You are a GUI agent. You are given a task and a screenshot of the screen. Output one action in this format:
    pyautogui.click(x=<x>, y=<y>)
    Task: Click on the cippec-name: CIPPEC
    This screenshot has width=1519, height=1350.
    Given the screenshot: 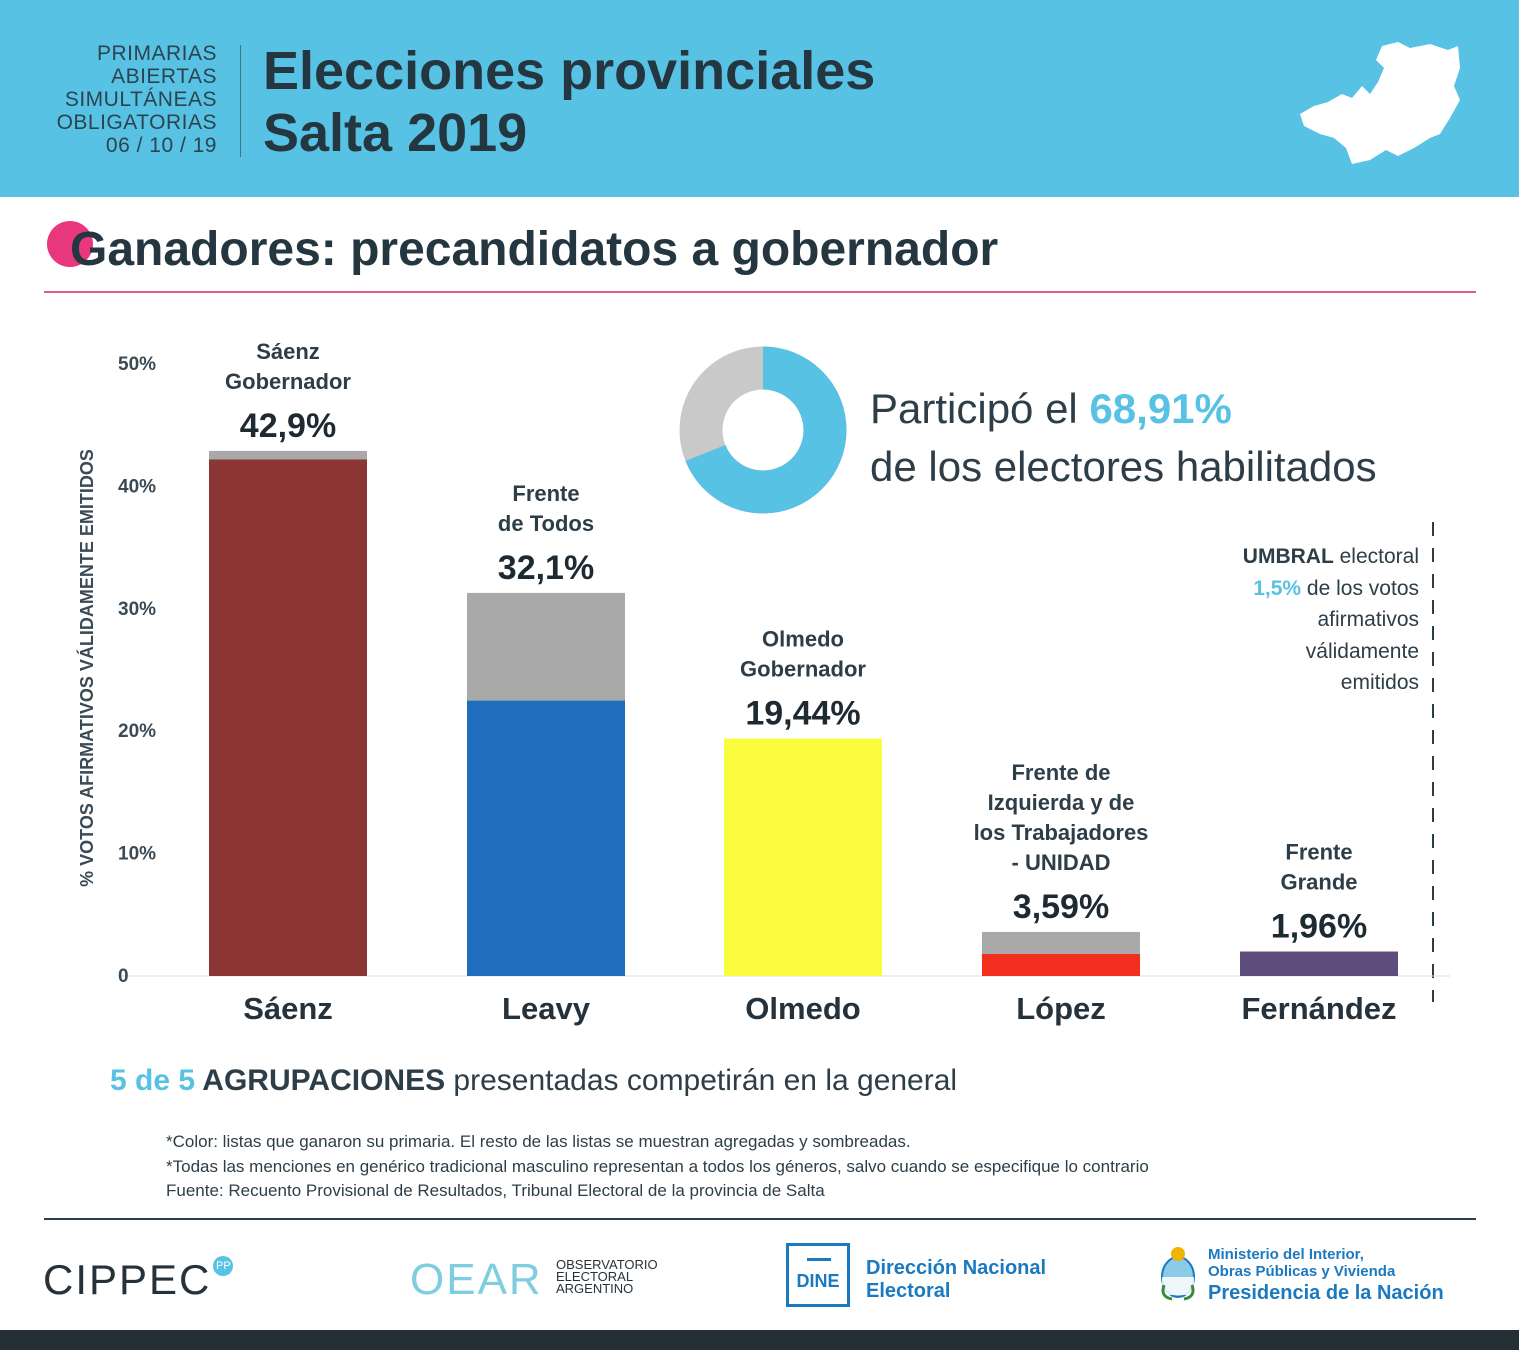 What is the action you would take?
    pyautogui.click(x=127, y=1279)
    